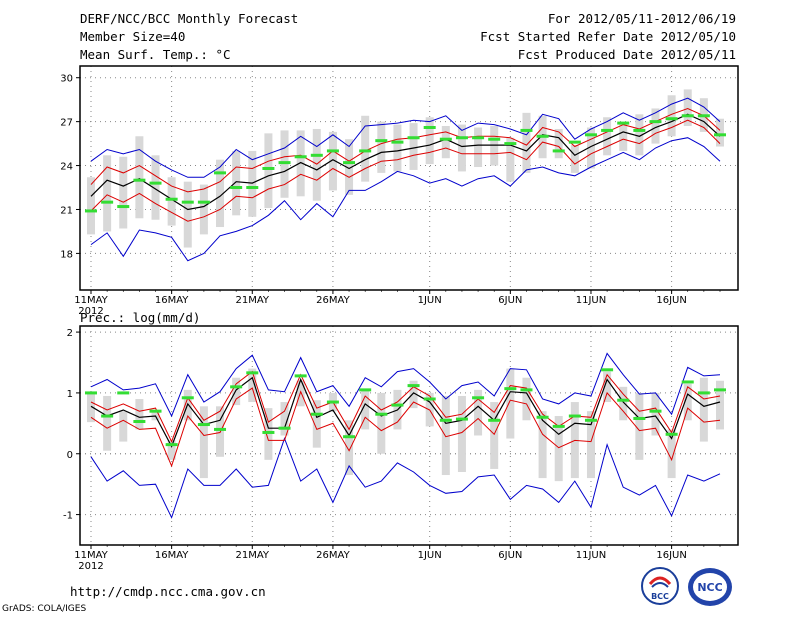  Describe the element at coordinates (66, 123) in the screenshot. I see `y-tick-label: 27` at that location.